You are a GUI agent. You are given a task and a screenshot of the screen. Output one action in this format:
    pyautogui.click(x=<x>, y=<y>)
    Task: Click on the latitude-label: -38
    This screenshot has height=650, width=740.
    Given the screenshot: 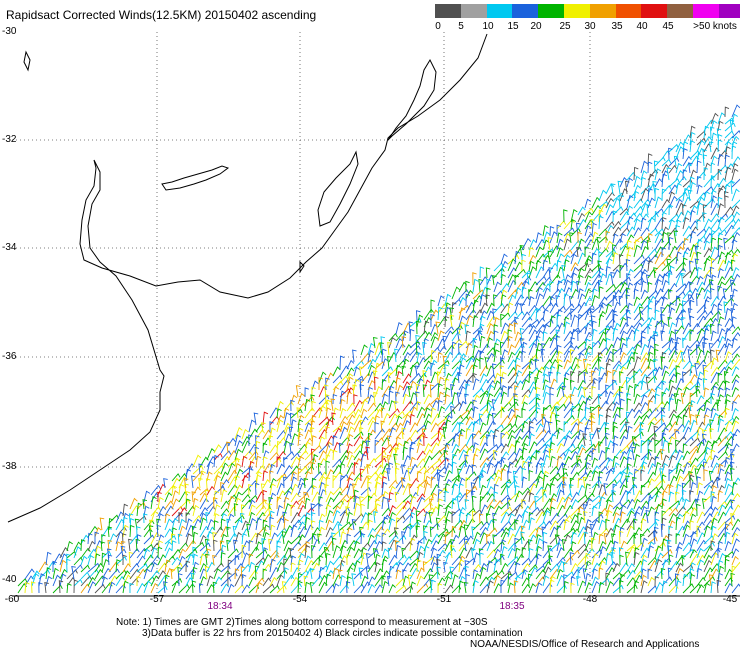 What is the action you would take?
    pyautogui.click(x=9, y=466)
    